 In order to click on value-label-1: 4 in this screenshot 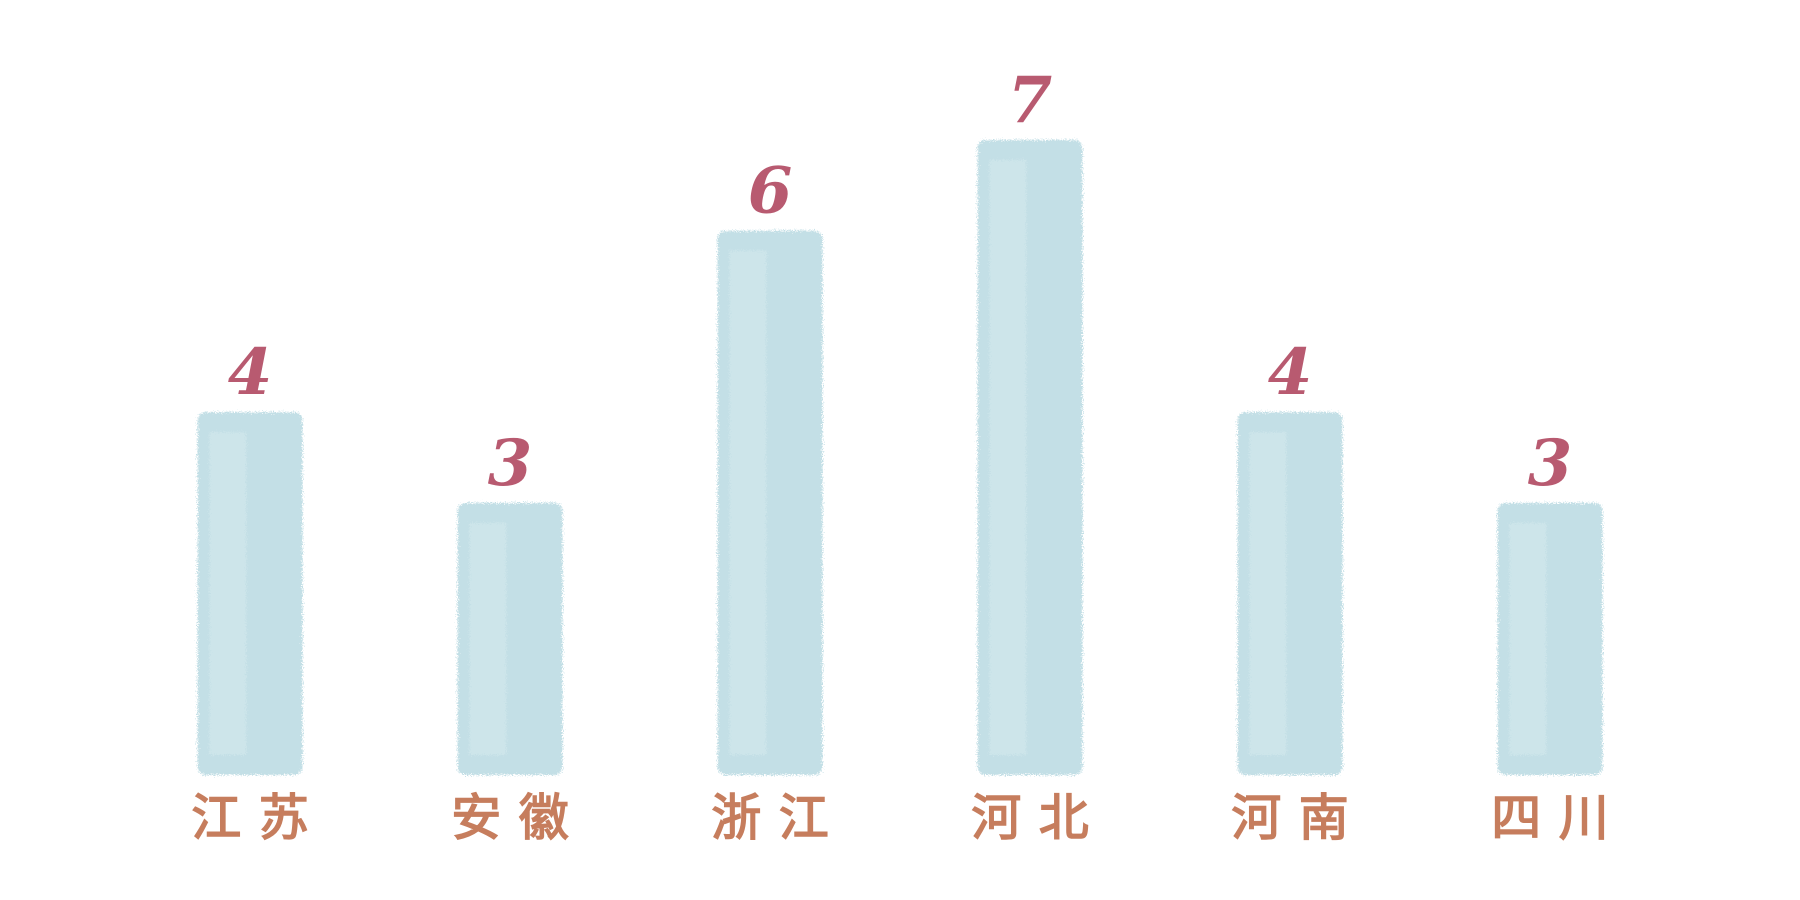, I will do `click(250, 372)`.